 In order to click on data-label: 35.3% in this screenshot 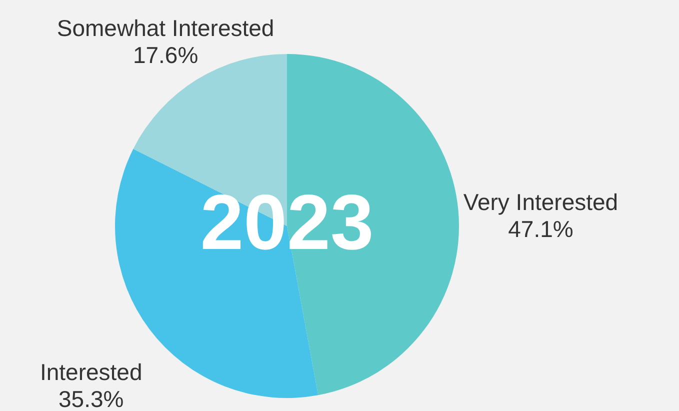, I will do `click(91, 398)`.